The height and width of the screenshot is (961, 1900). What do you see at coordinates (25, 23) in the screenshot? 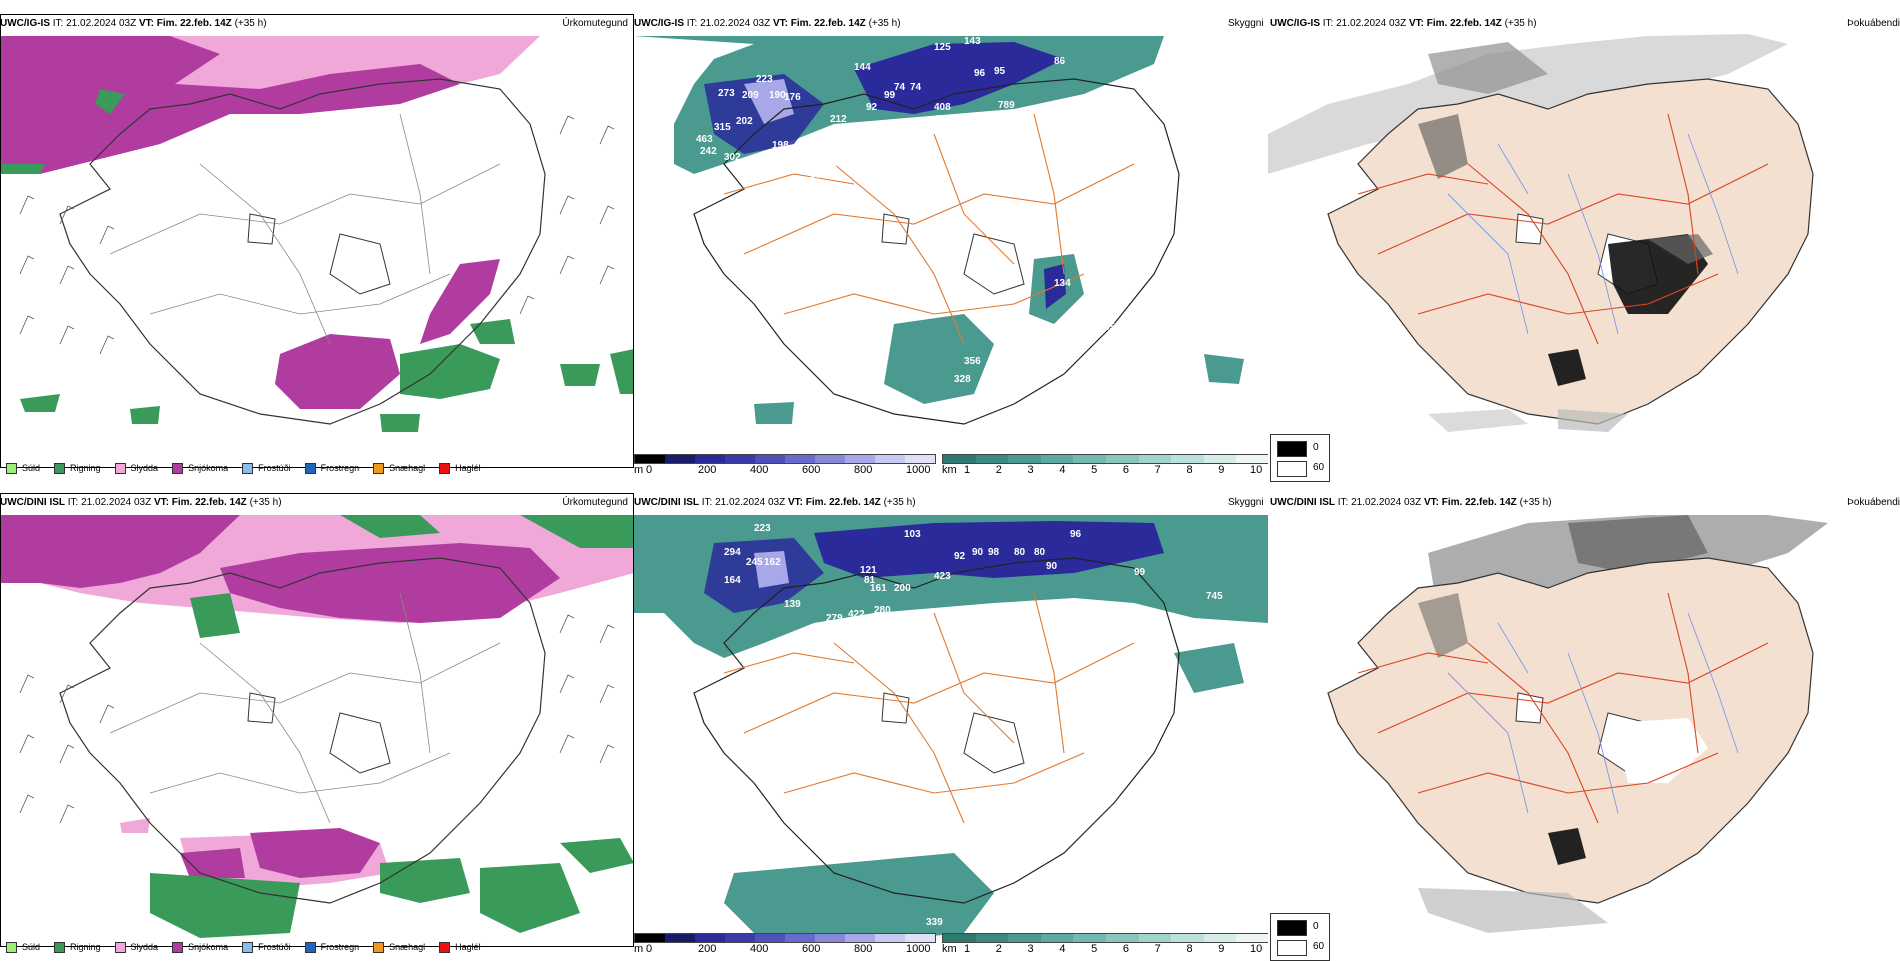
I see `model-name: UWC/IG-IS` at bounding box center [25, 23].